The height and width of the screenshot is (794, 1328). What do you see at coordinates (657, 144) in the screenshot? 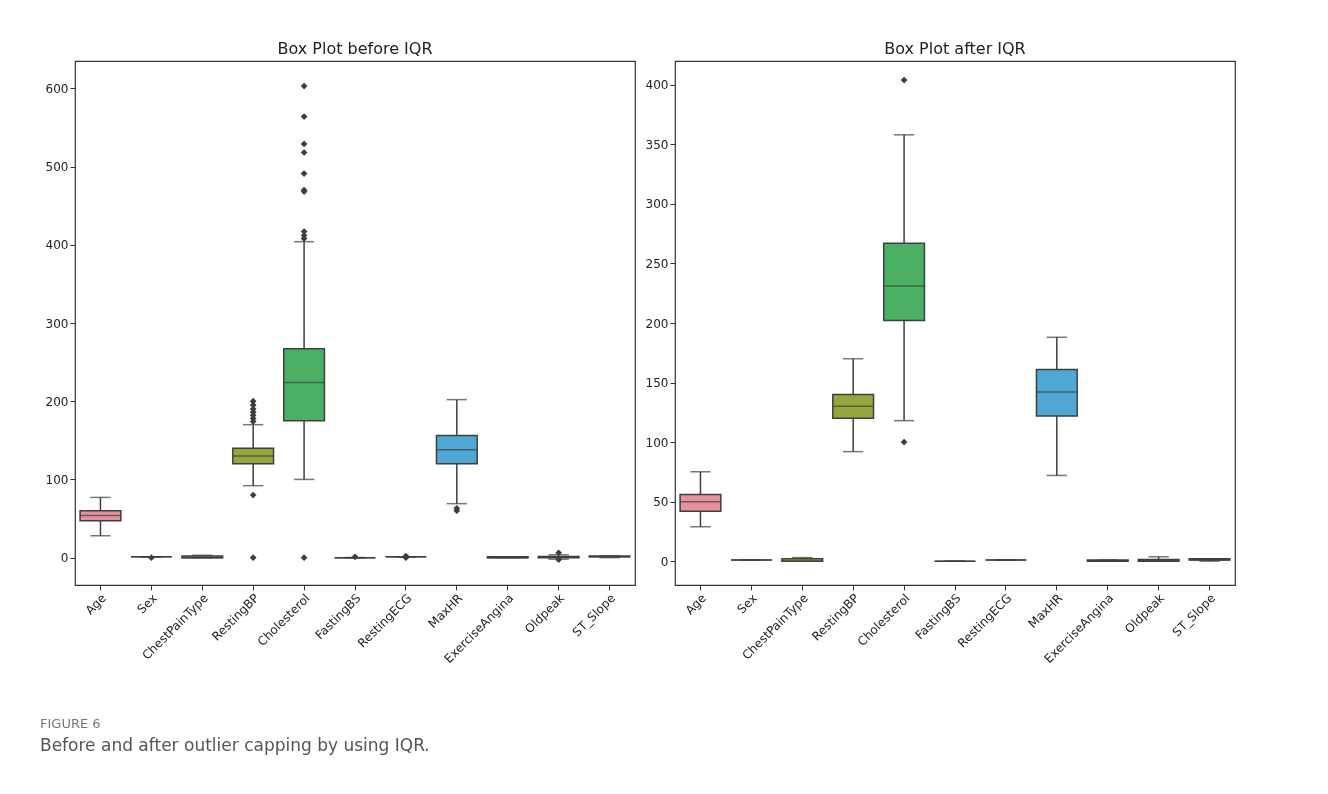
I see `y-tick-label: 350` at bounding box center [657, 144].